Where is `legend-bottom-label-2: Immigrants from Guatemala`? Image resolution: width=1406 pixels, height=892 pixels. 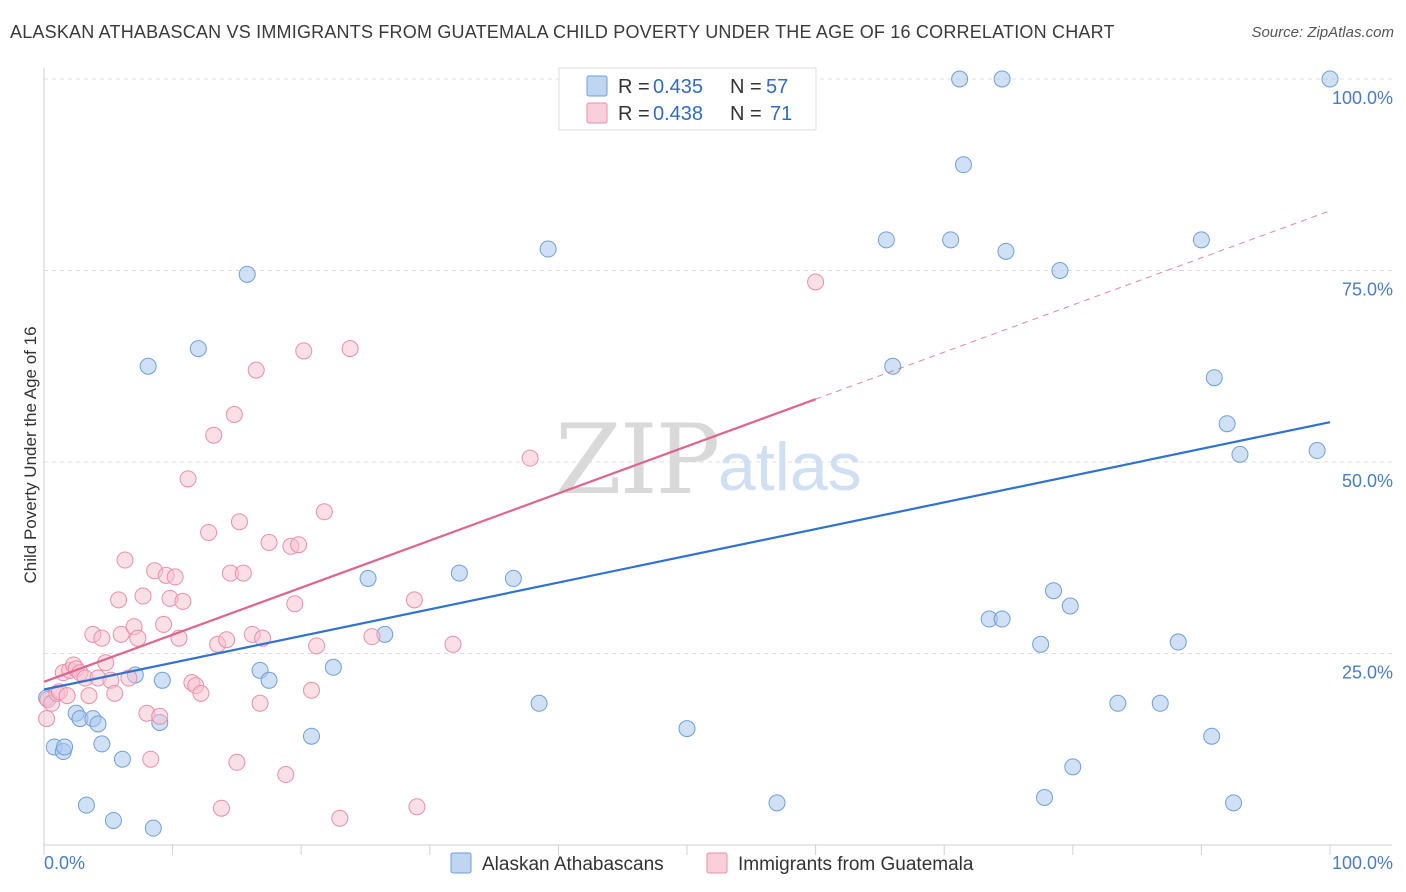
legend-bottom-label-2: Immigrants from Guatemala is located at coordinates (856, 864).